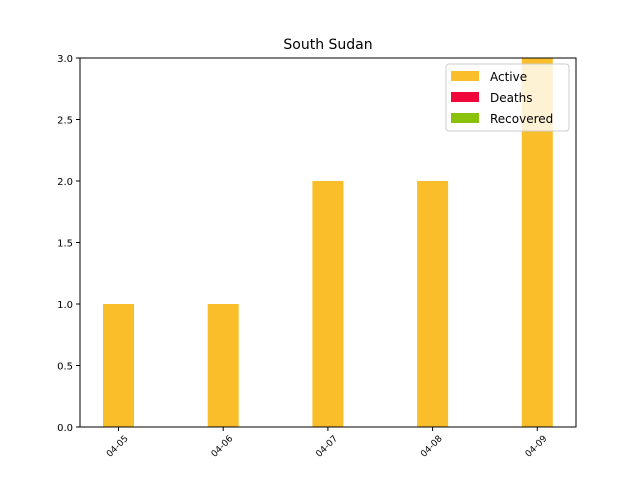 The height and width of the screenshot is (480, 640). I want to click on x-tick-label: 04-07, so click(327, 447).